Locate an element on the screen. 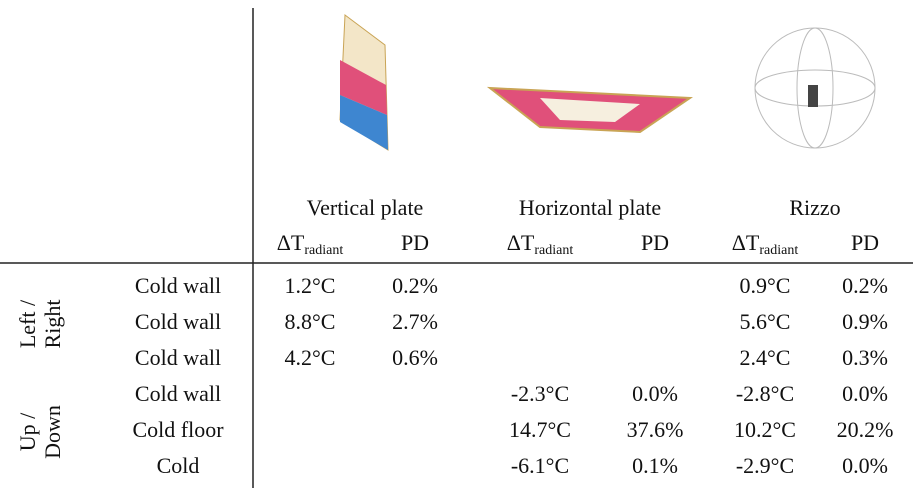 This screenshot has width=913, height=488. group-label: Right is located at coordinates (52, 324).